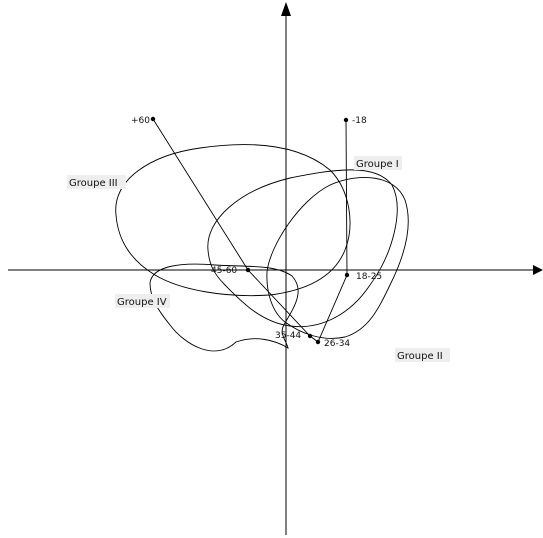  I want to click on groupe-ii-contour, so click(337, 258).